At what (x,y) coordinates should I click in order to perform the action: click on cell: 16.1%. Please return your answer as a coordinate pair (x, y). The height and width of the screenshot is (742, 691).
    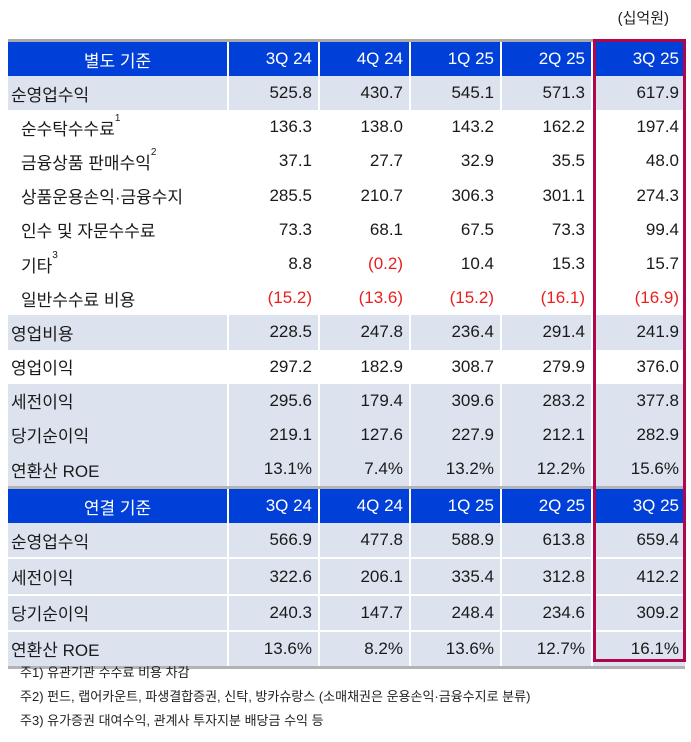
    Looking at the image, I should click on (638, 647).